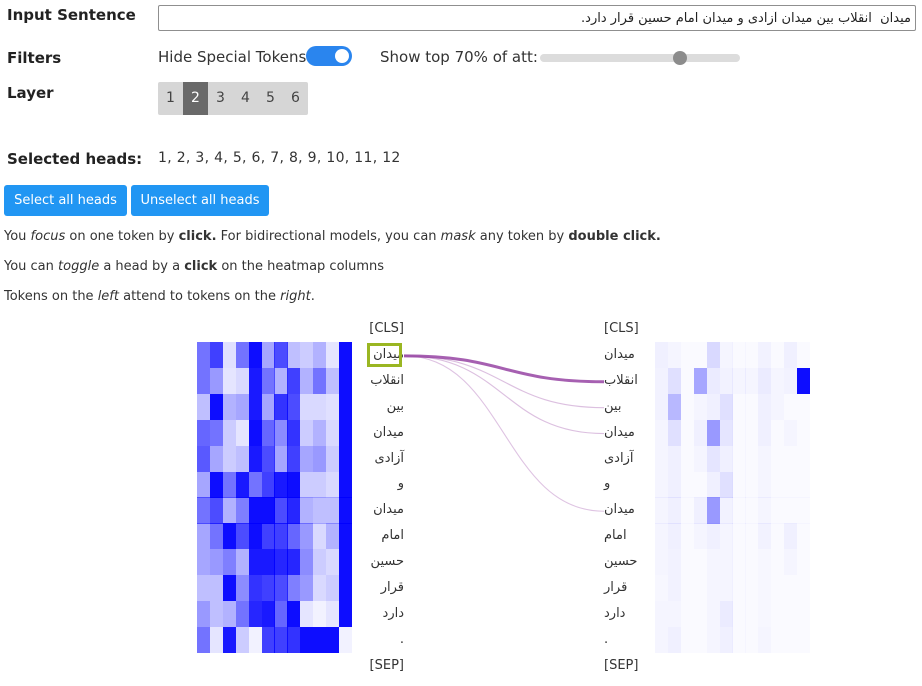 The image size is (922, 686). Describe the element at coordinates (621, 562) in the screenshot. I see `right-token: حسین` at that location.